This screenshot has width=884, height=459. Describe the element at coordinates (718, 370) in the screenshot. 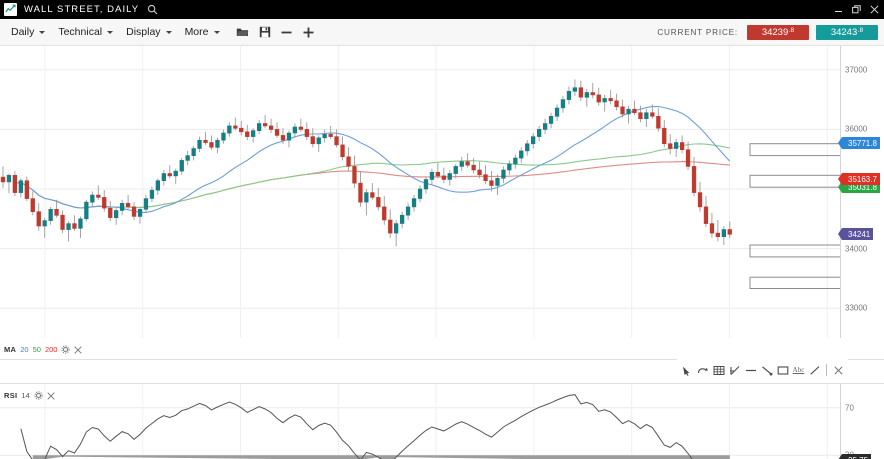

I see `fib-grid-tool` at that location.